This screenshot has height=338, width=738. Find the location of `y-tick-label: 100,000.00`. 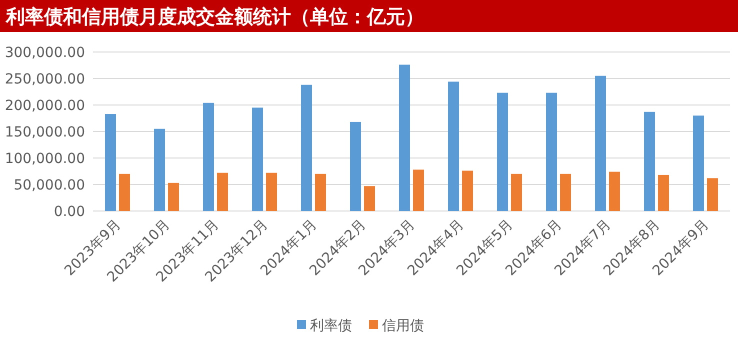

y-tick-label: 100,000.00 is located at coordinates (44, 159).